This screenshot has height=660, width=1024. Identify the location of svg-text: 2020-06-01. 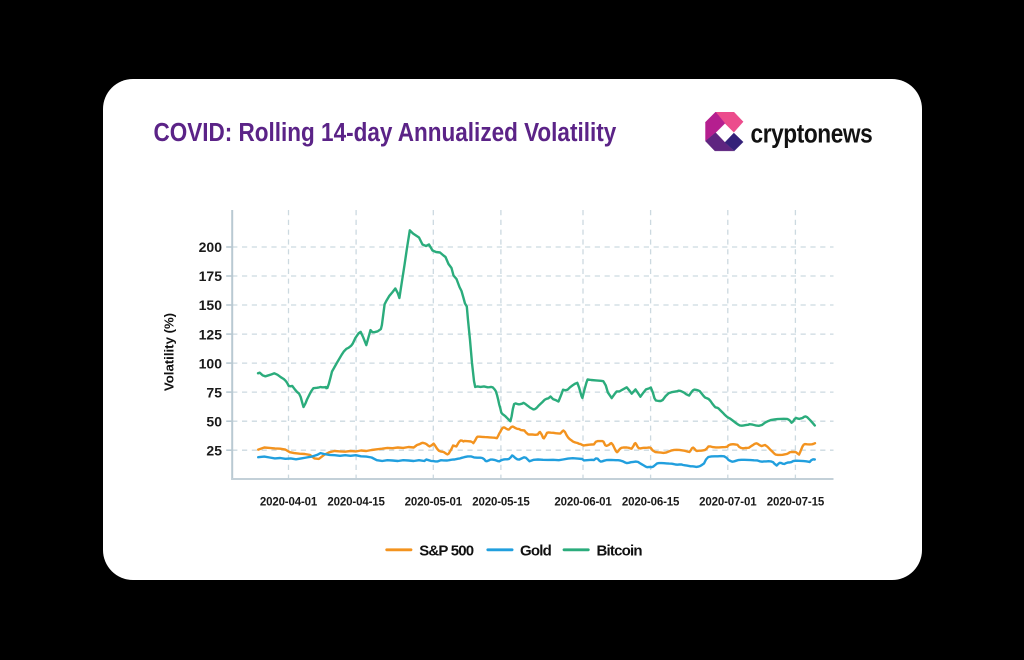
(583, 503).